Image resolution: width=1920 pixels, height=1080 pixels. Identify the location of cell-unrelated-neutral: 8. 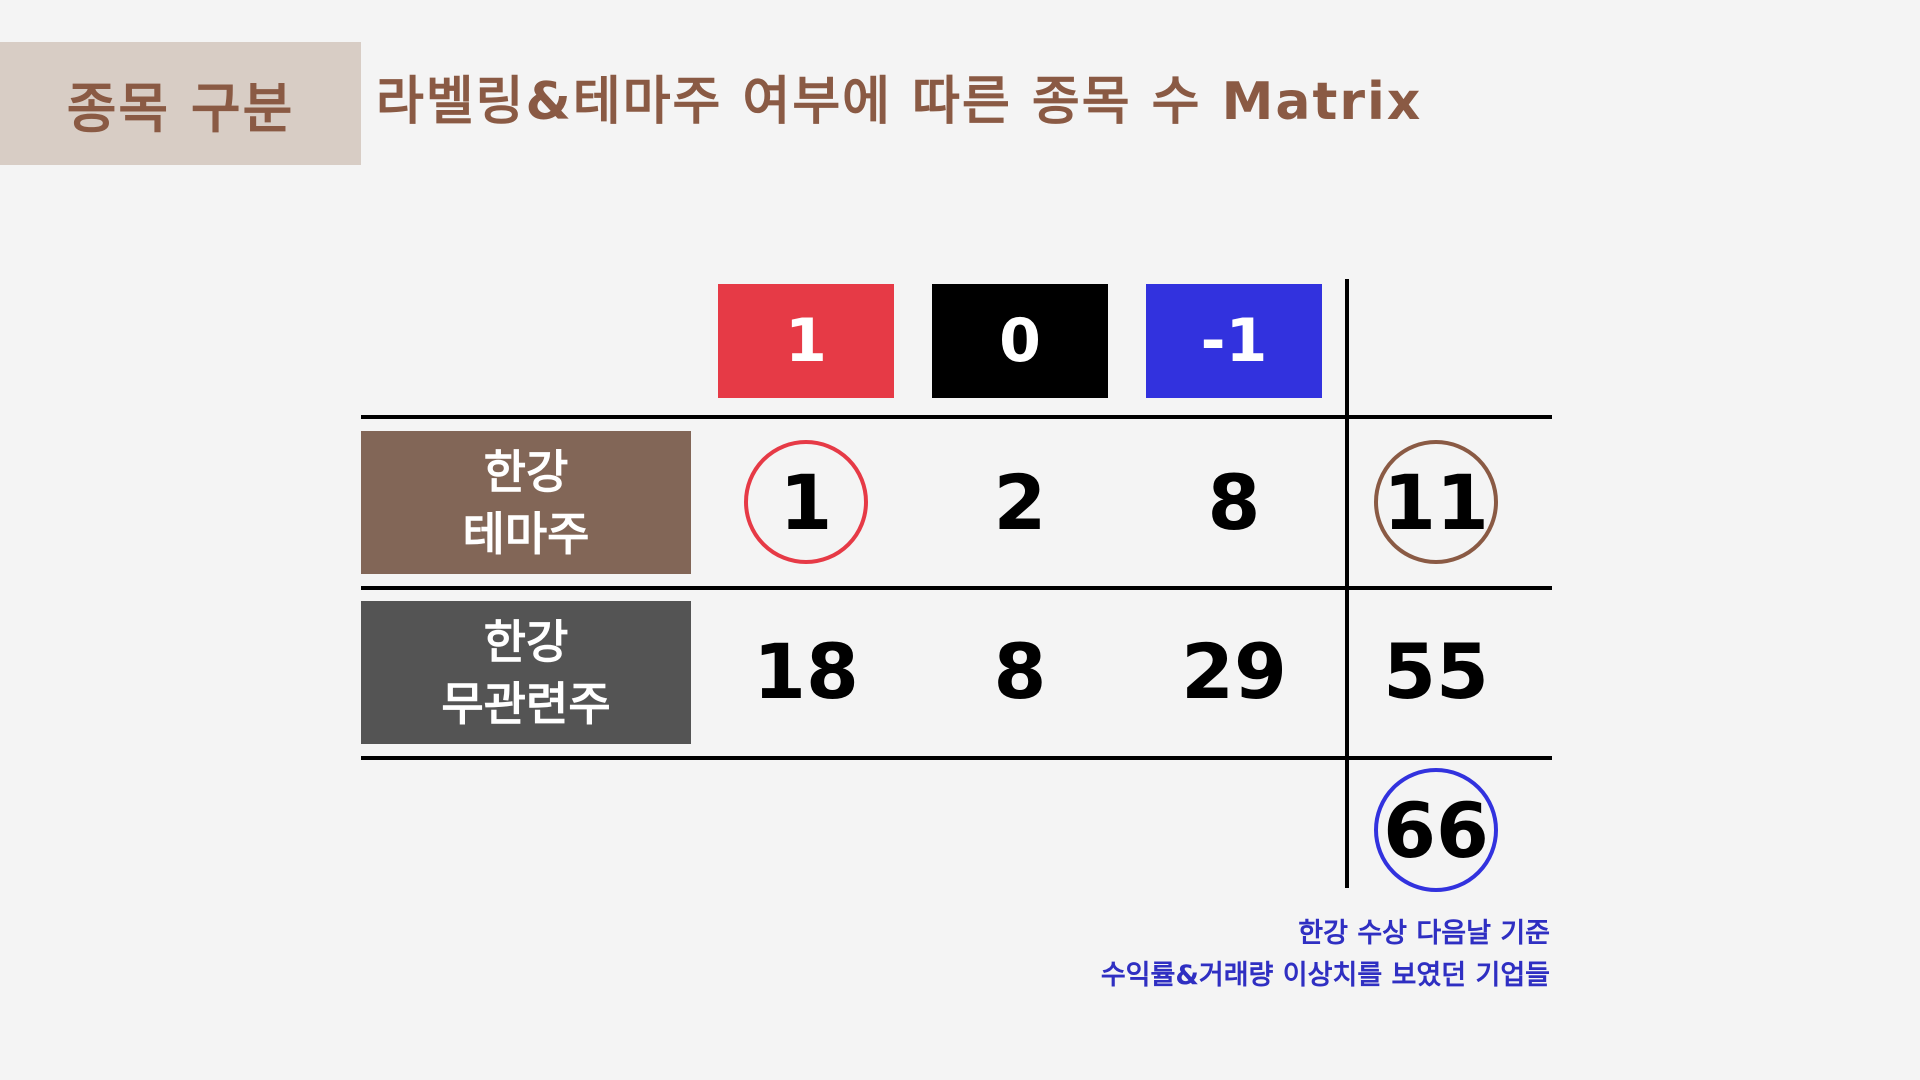
(1020, 671).